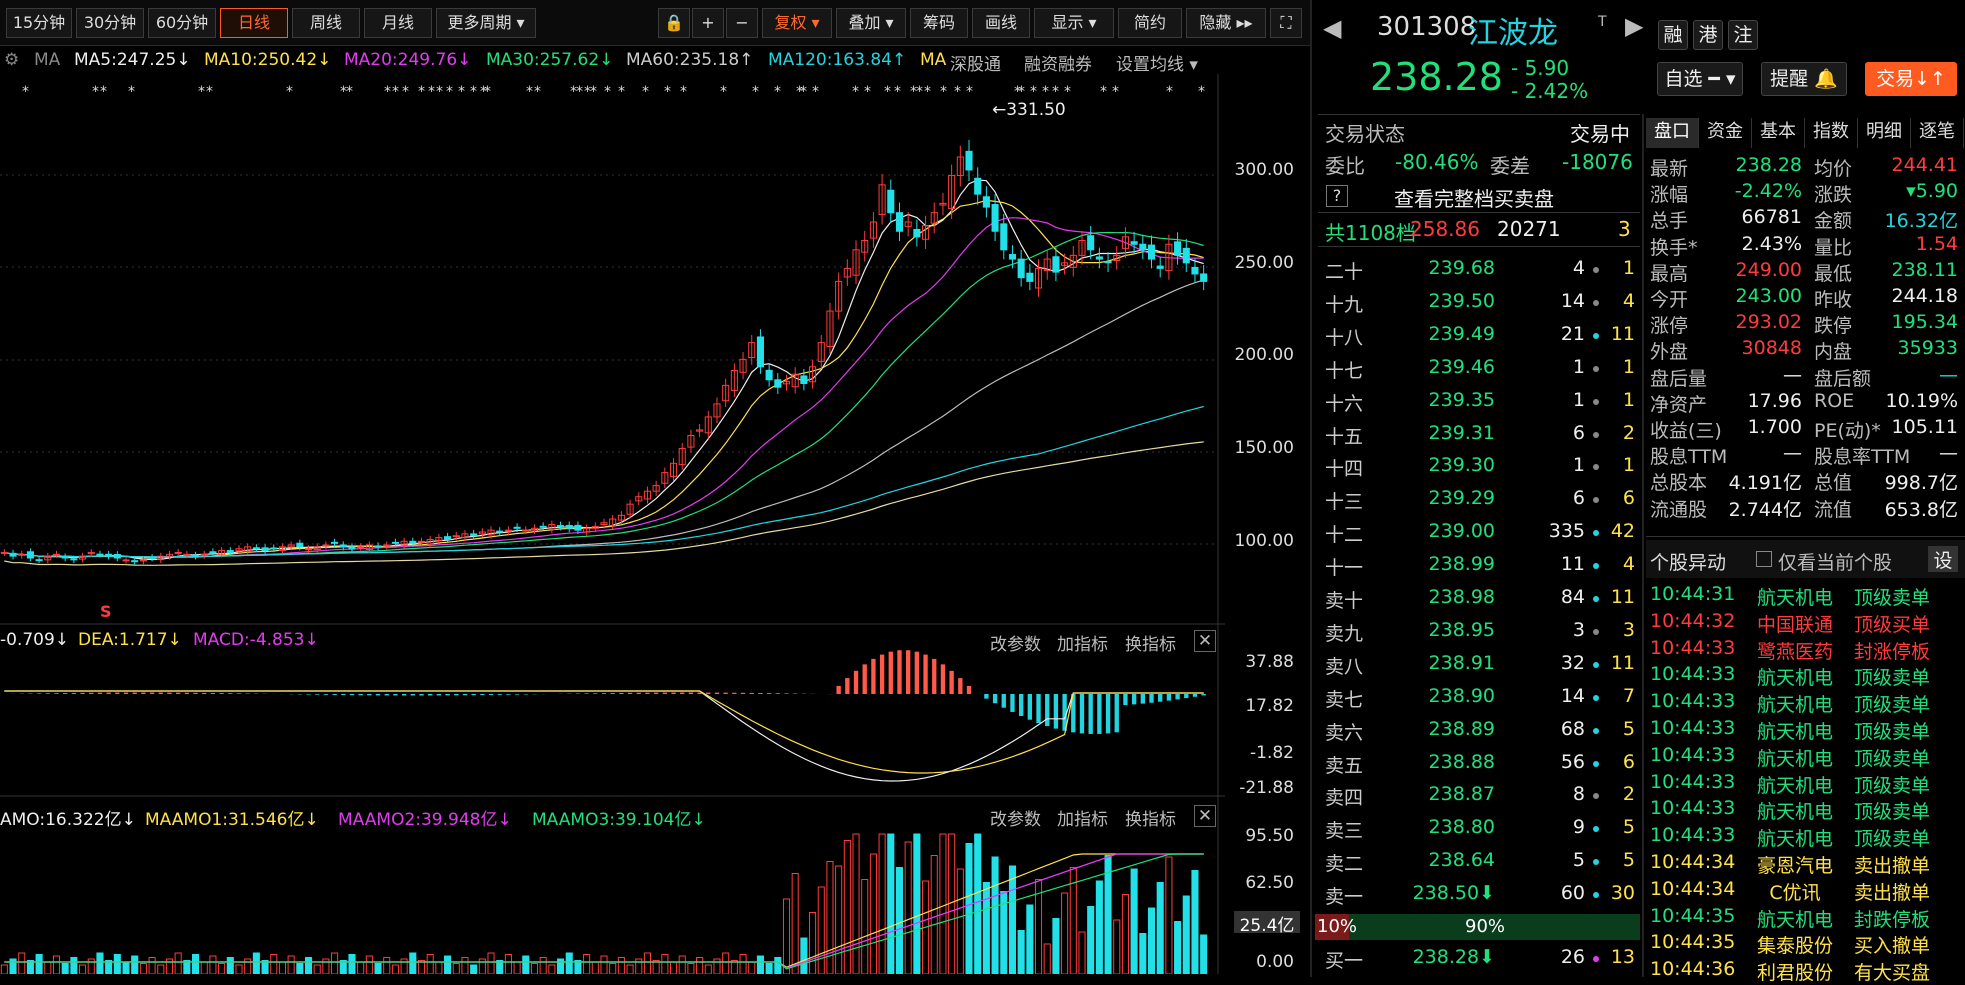 Image resolution: width=1965 pixels, height=985 pixels. What do you see at coordinates (871, 23) in the screenshot?
I see `overlay-dropdown: 叠加 ▾` at bounding box center [871, 23].